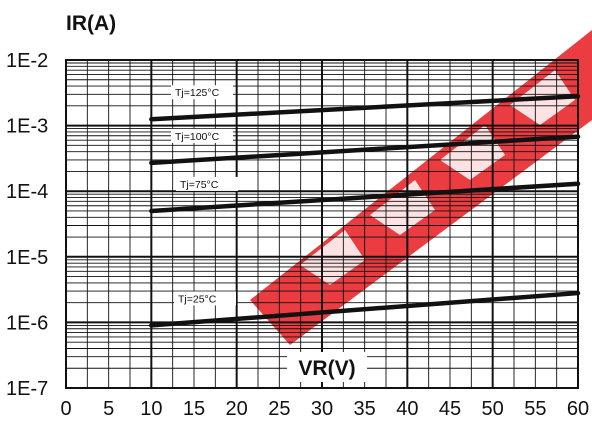 The width and height of the screenshot is (592, 423). What do you see at coordinates (27, 323) in the screenshot?
I see `y-tick-label: 1E-6` at bounding box center [27, 323].